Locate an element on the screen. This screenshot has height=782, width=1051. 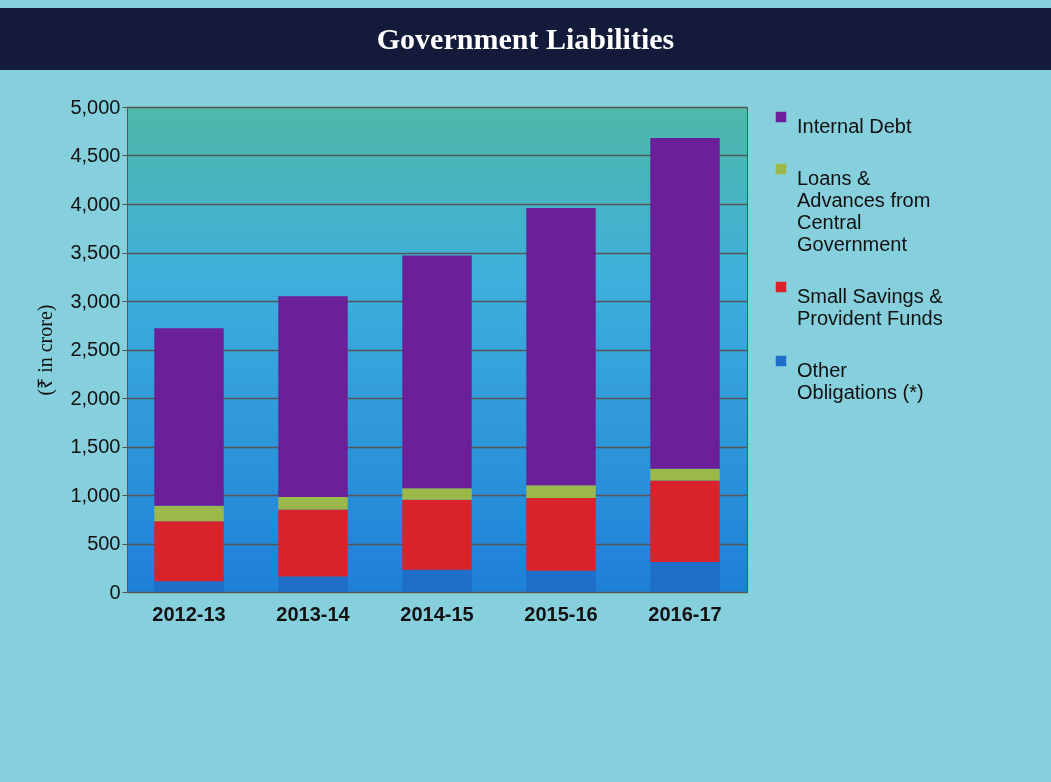
legend-label: Small Savings & Provident Funds is located at coordinates (870, 307).